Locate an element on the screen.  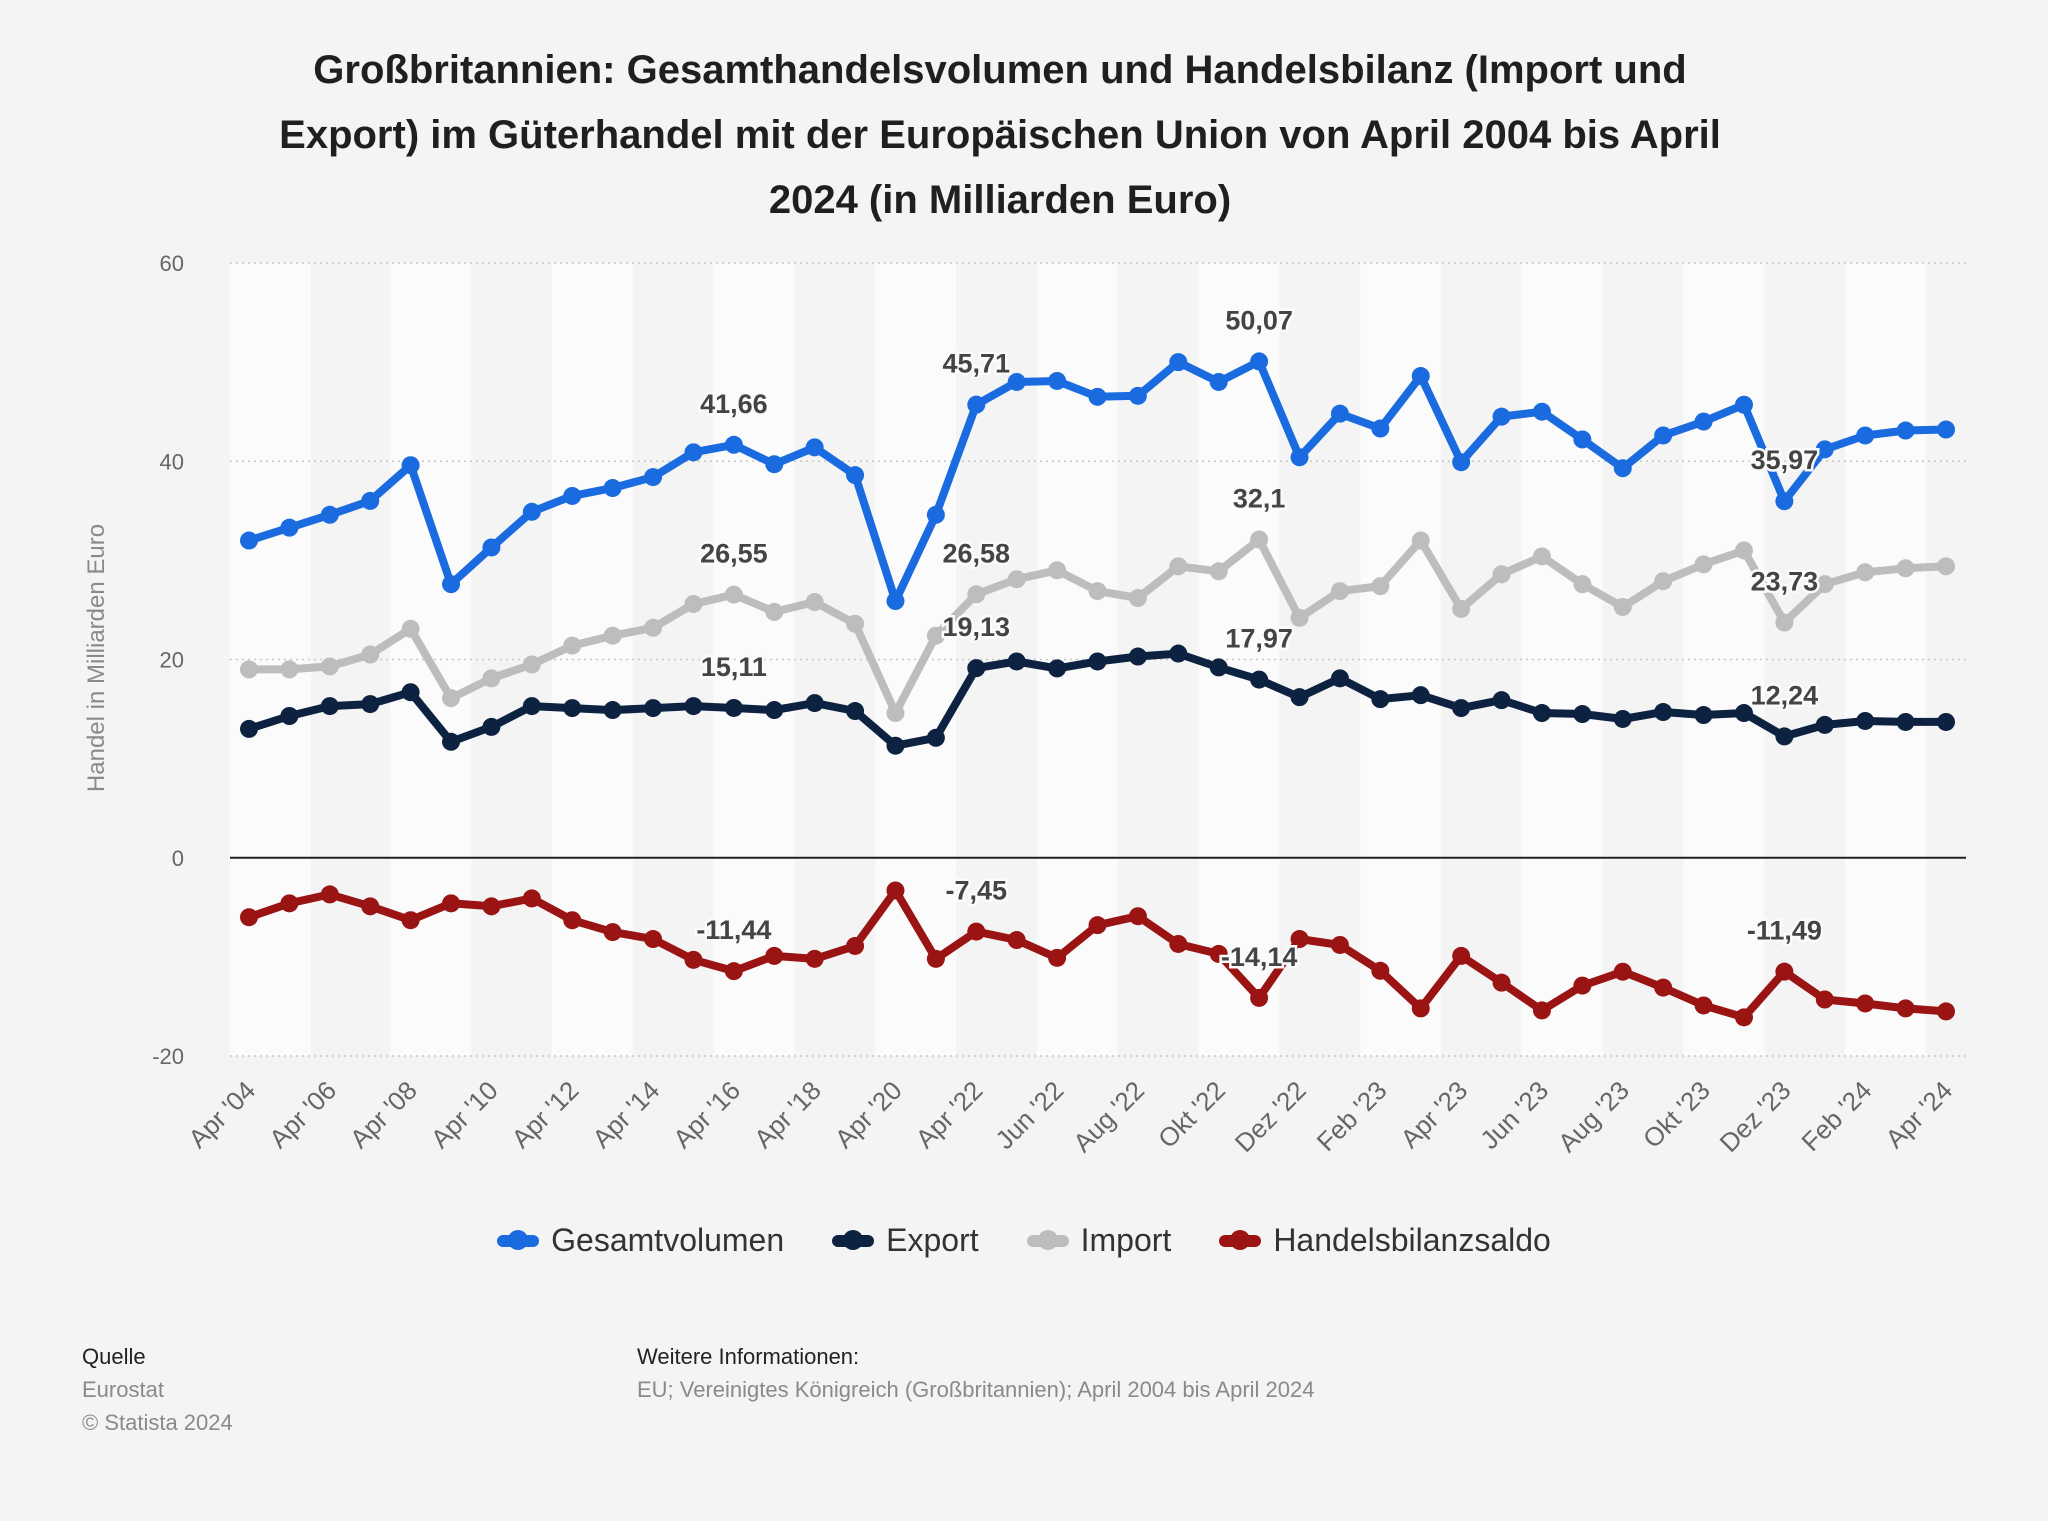
source-block: Quelle Eurostat © Statista 2024 is located at coordinates (157, 1389).